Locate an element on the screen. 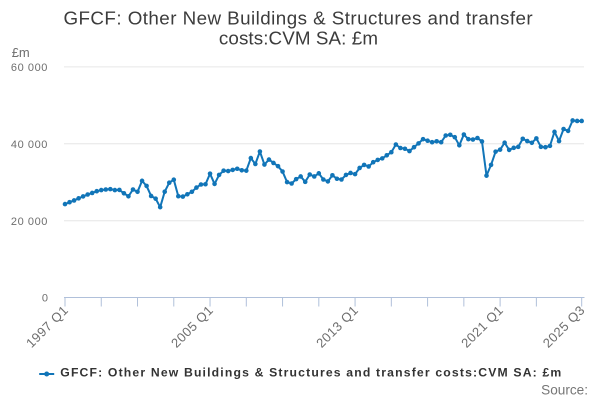 The image size is (600, 405). svg-text: 40 000 is located at coordinates (29, 145).